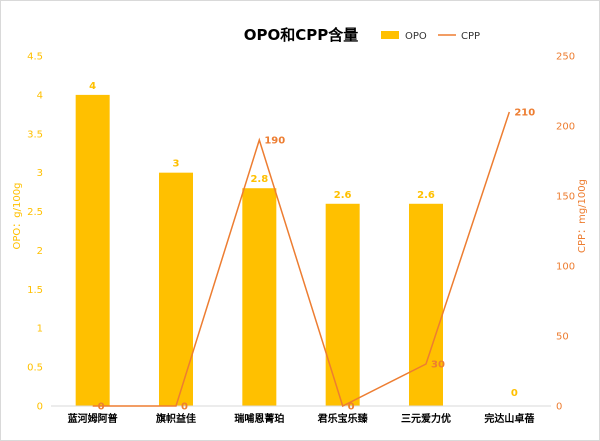  I want to click on left-tick-label: 0, so click(40, 407).